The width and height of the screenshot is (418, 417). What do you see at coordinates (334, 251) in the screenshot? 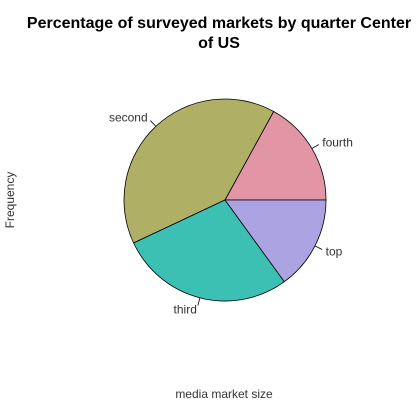
I see `pie-label-top: top` at bounding box center [334, 251].